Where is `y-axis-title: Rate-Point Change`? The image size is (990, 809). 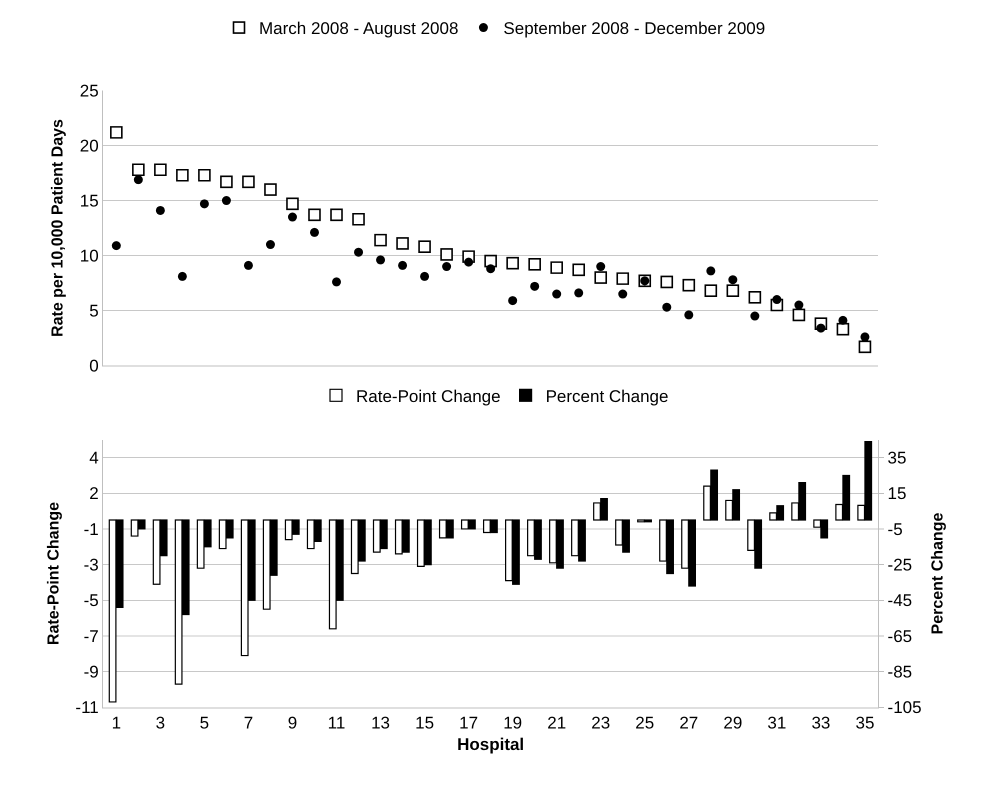
y-axis-title: Rate-Point Change is located at coordinates (53, 574).